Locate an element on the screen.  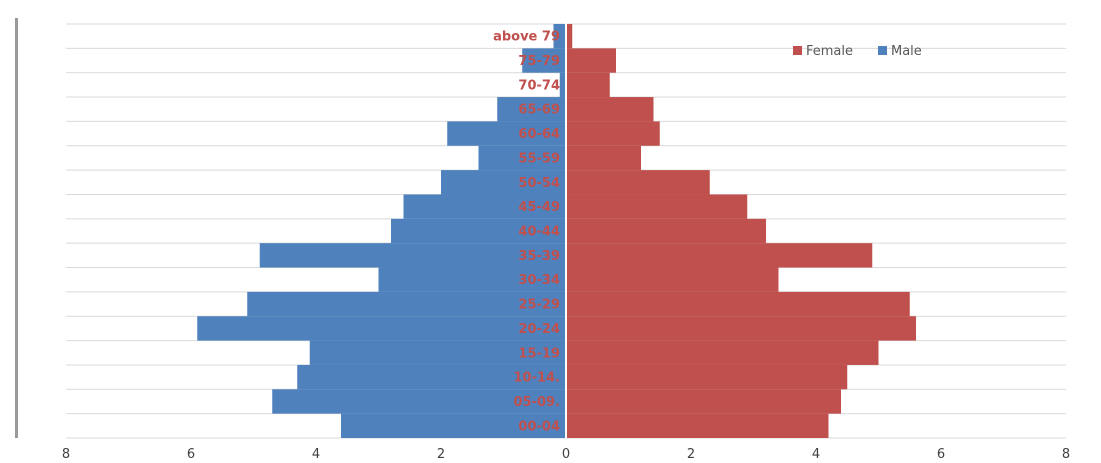
category-label: 70-74 is located at coordinates (539, 85).